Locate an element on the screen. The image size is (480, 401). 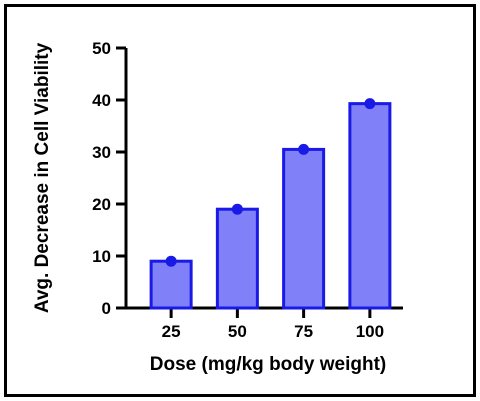
y-axis: 0 10 20 30 40 50 is located at coordinates (110, 178).